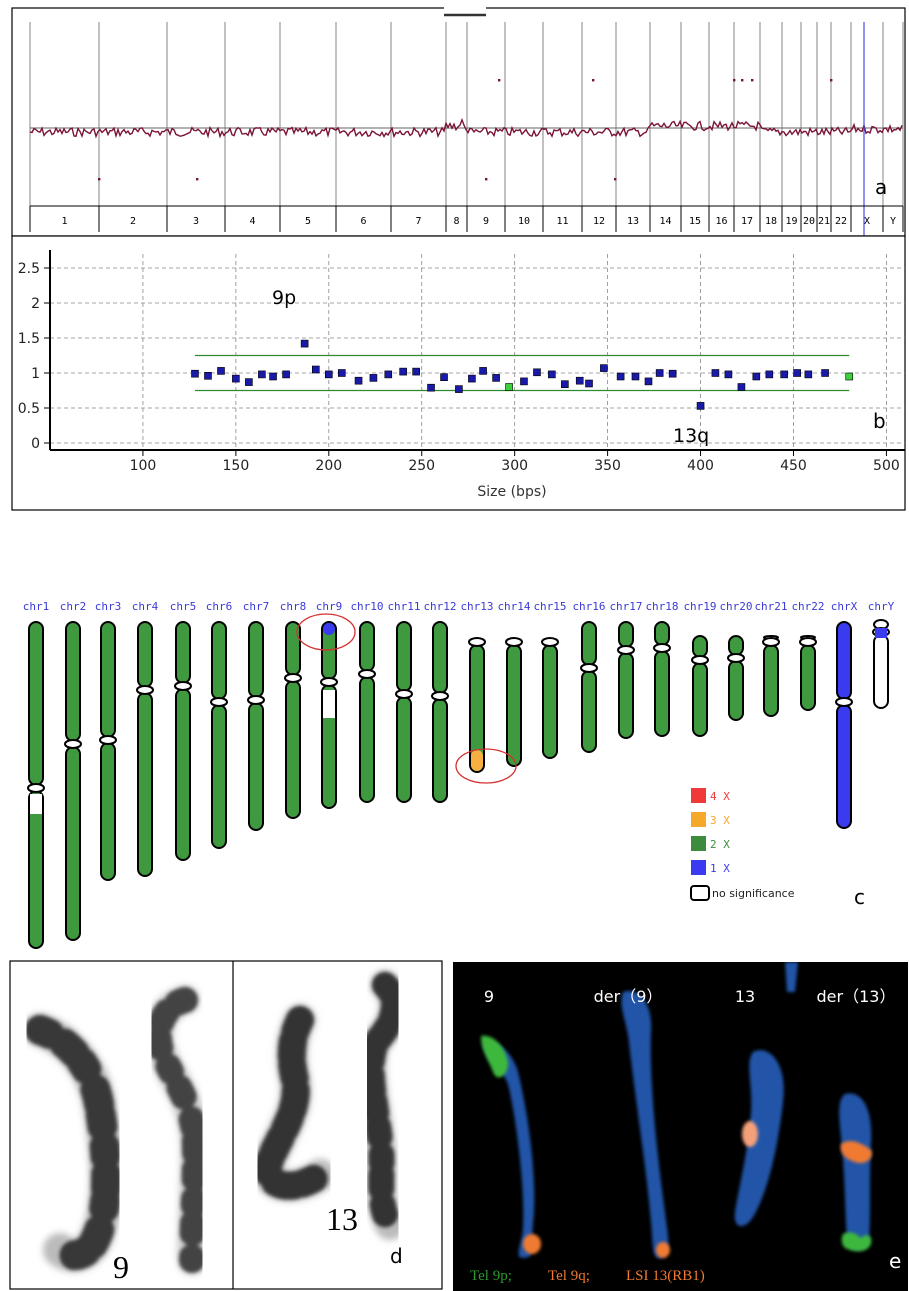  What do you see at coordinates (145, 749) in the screenshot?
I see `ideogram-chr4` at bounding box center [145, 749].